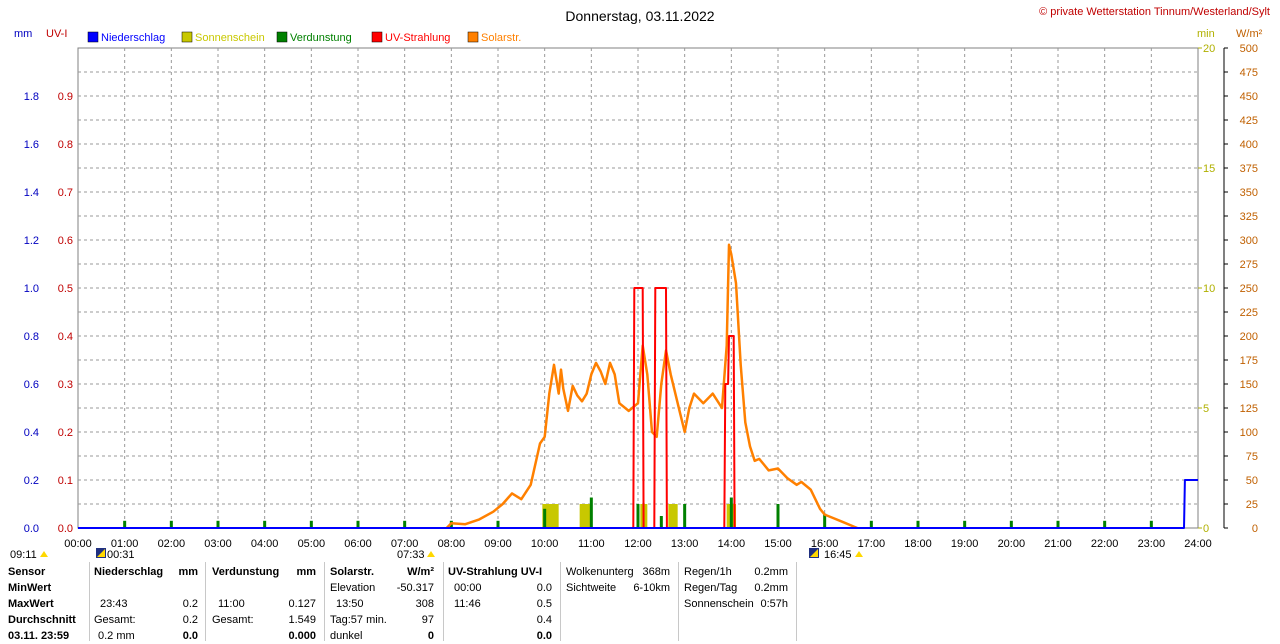 Image resolution: width=1280 pixels, height=644 pixels. I want to click on legend-label-3: UV-Strahlung, so click(417, 38).